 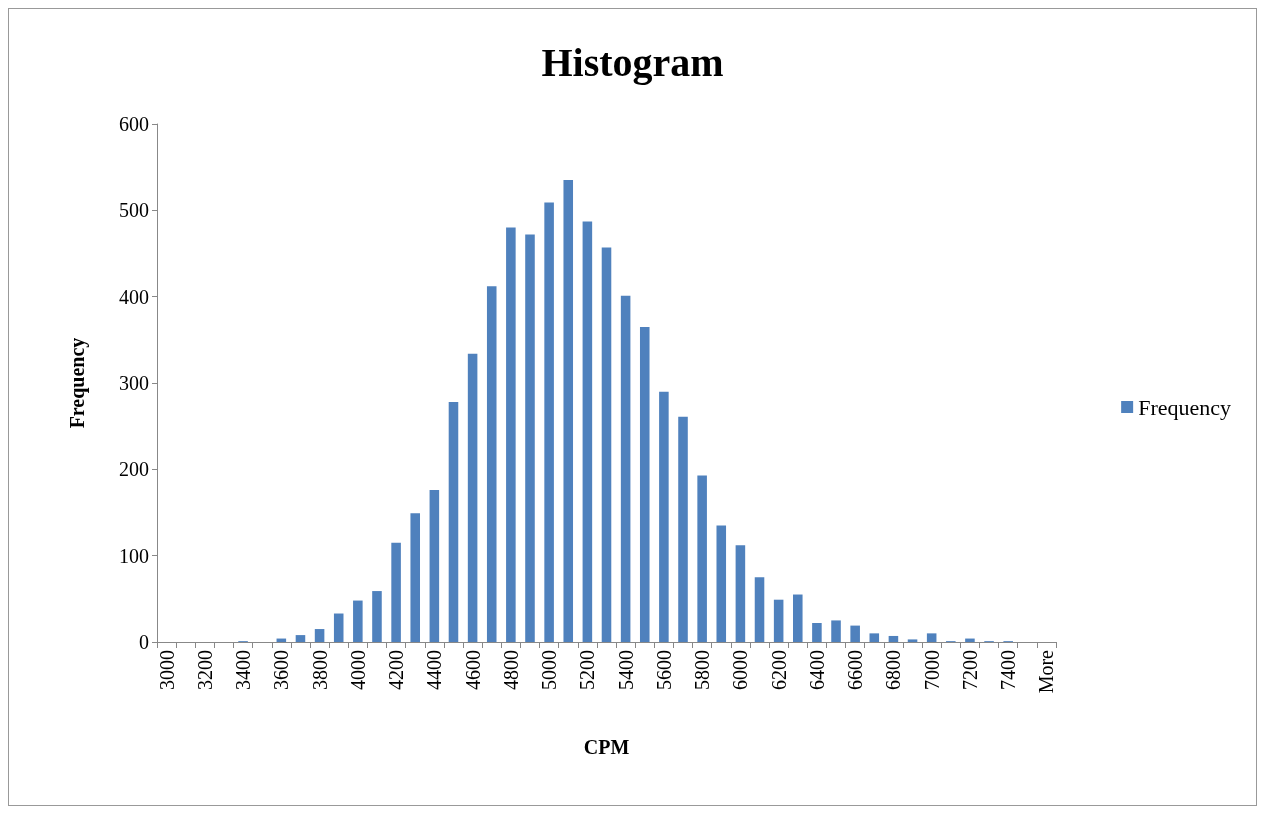 I want to click on x-tick-label: 4200, so click(x=396, y=670).